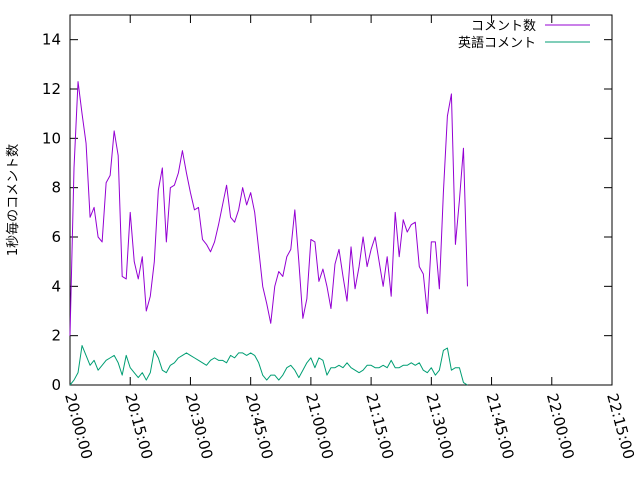 This screenshot has width=640, height=480. What do you see at coordinates (56, 188) in the screenshot?
I see `y-tick-label: 8` at bounding box center [56, 188].